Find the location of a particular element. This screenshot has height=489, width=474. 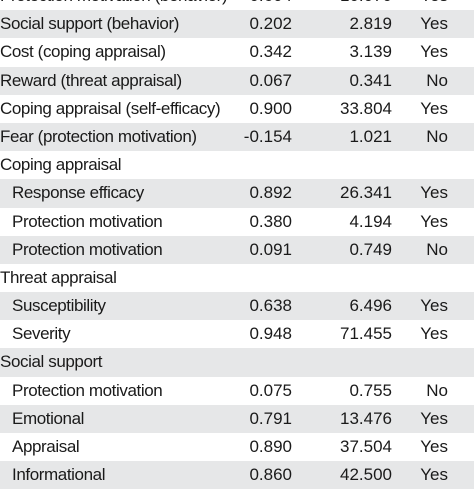

t-value-cell: 1.021 is located at coordinates (370, 136).